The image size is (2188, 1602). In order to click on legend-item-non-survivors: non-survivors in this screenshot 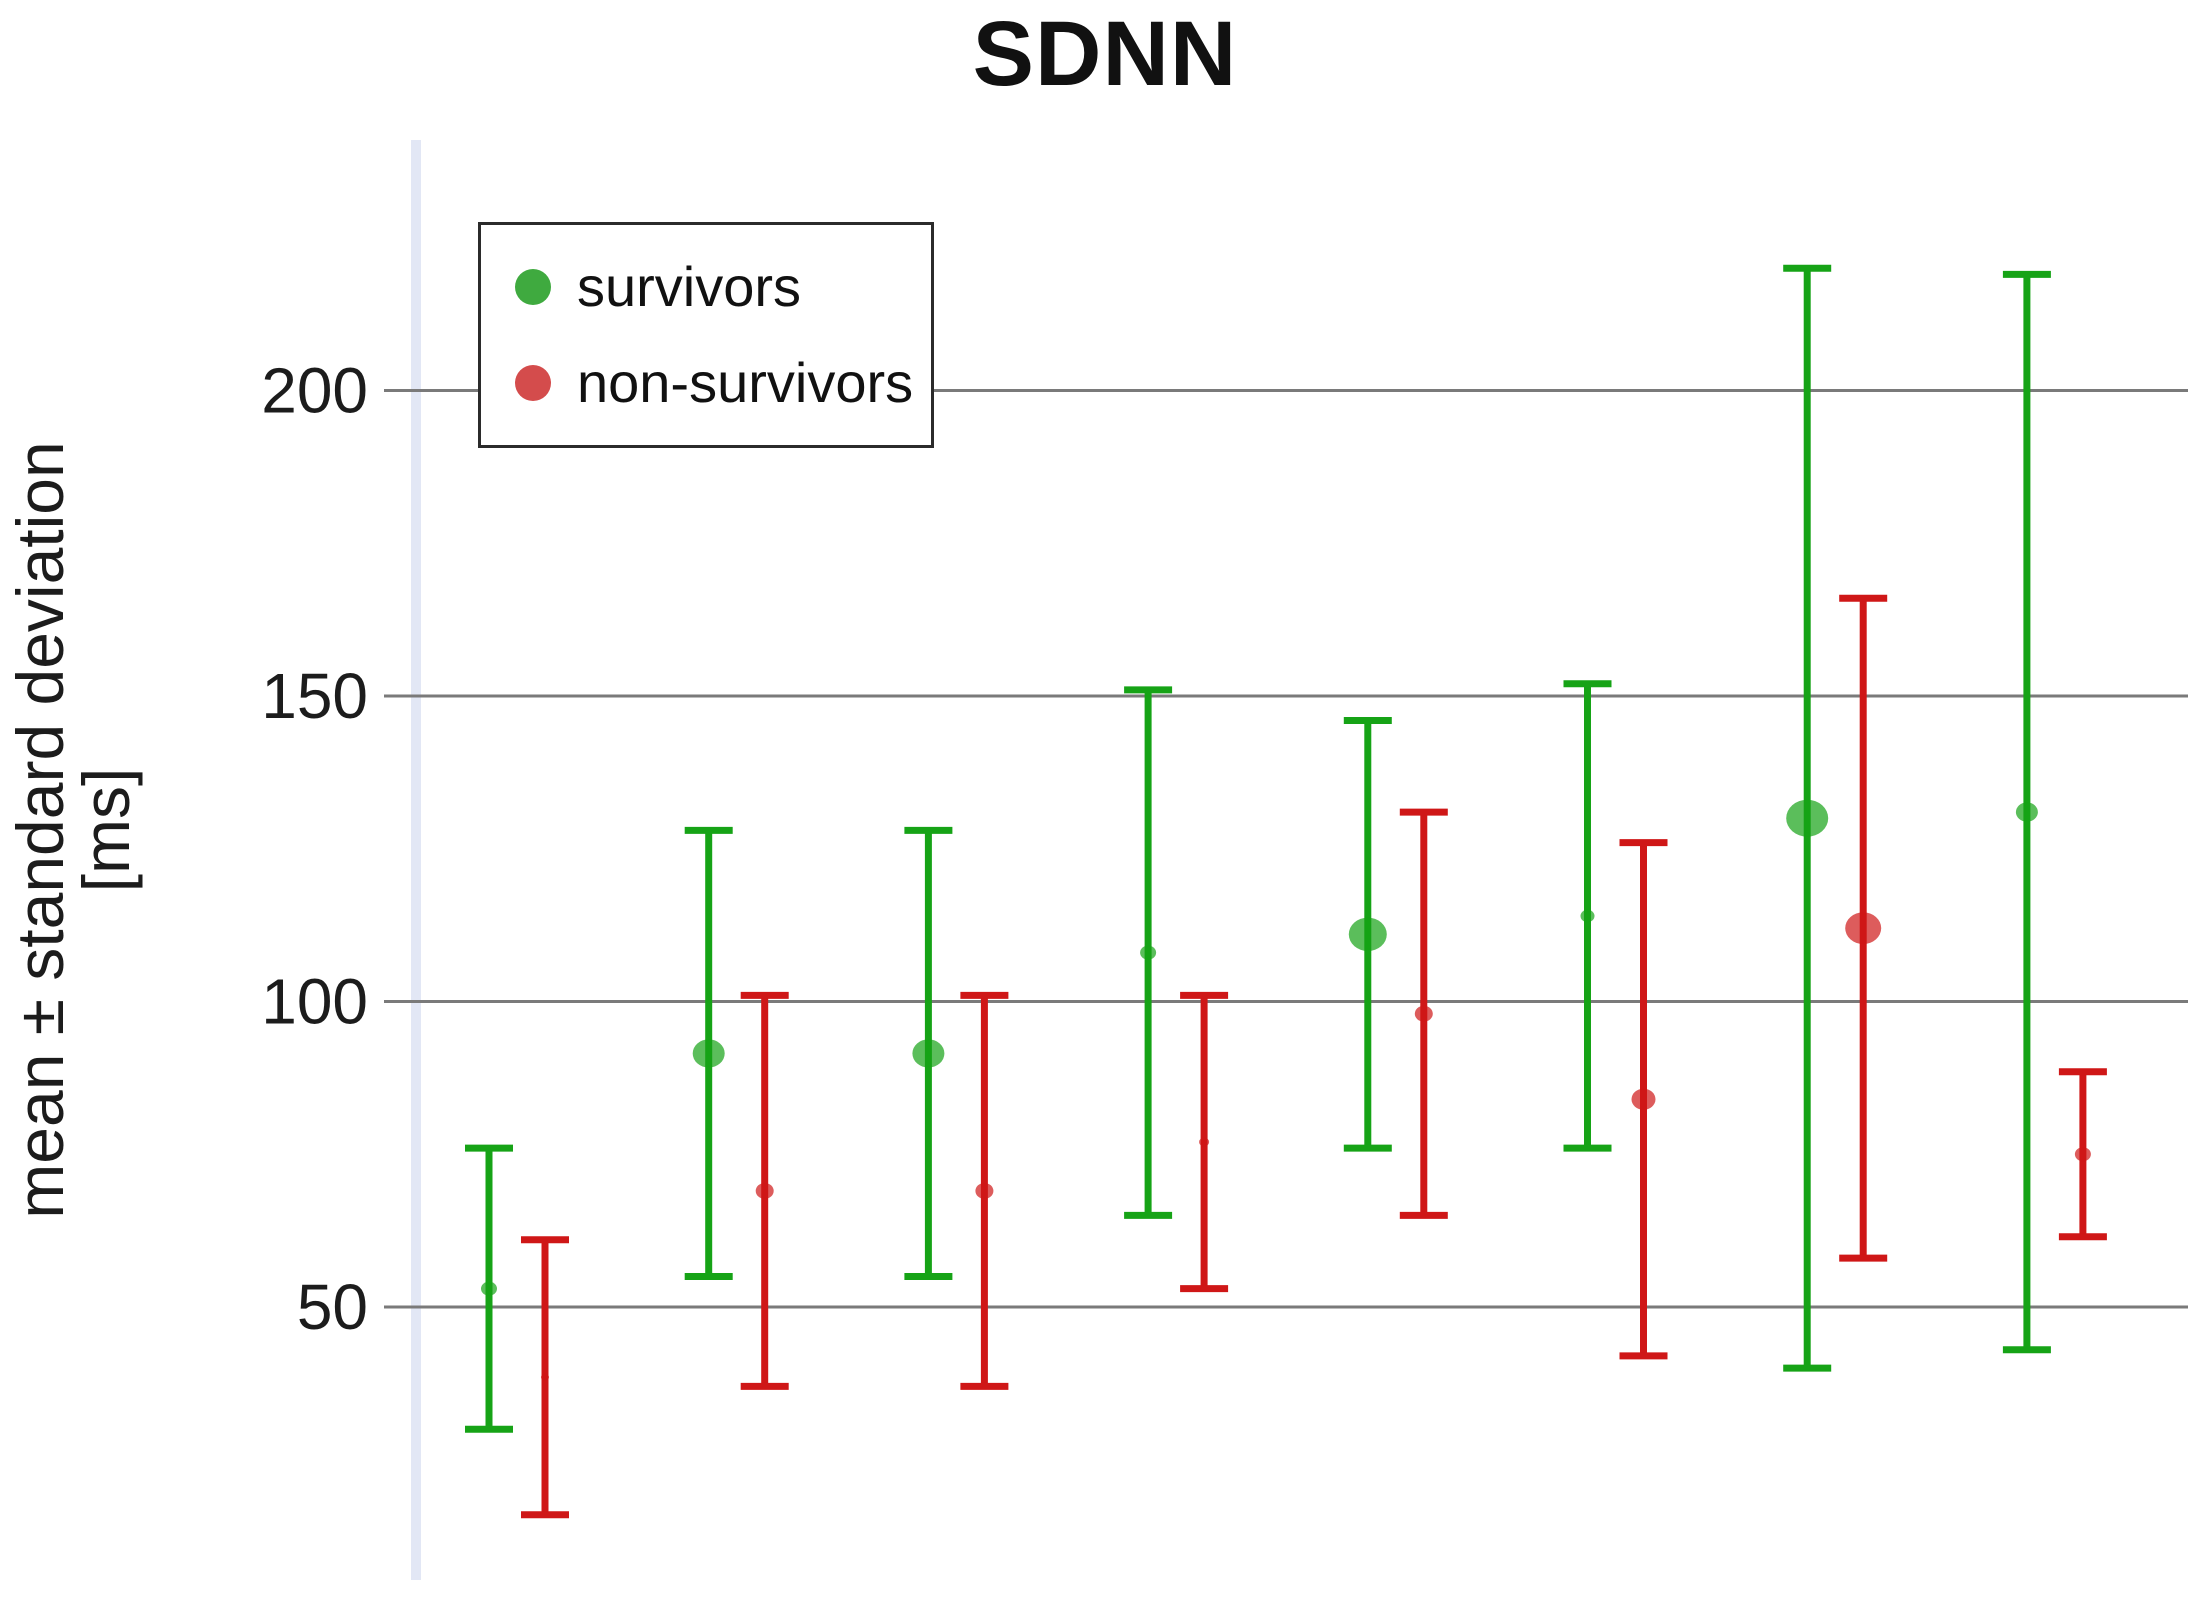, I will do `click(723, 383)`.